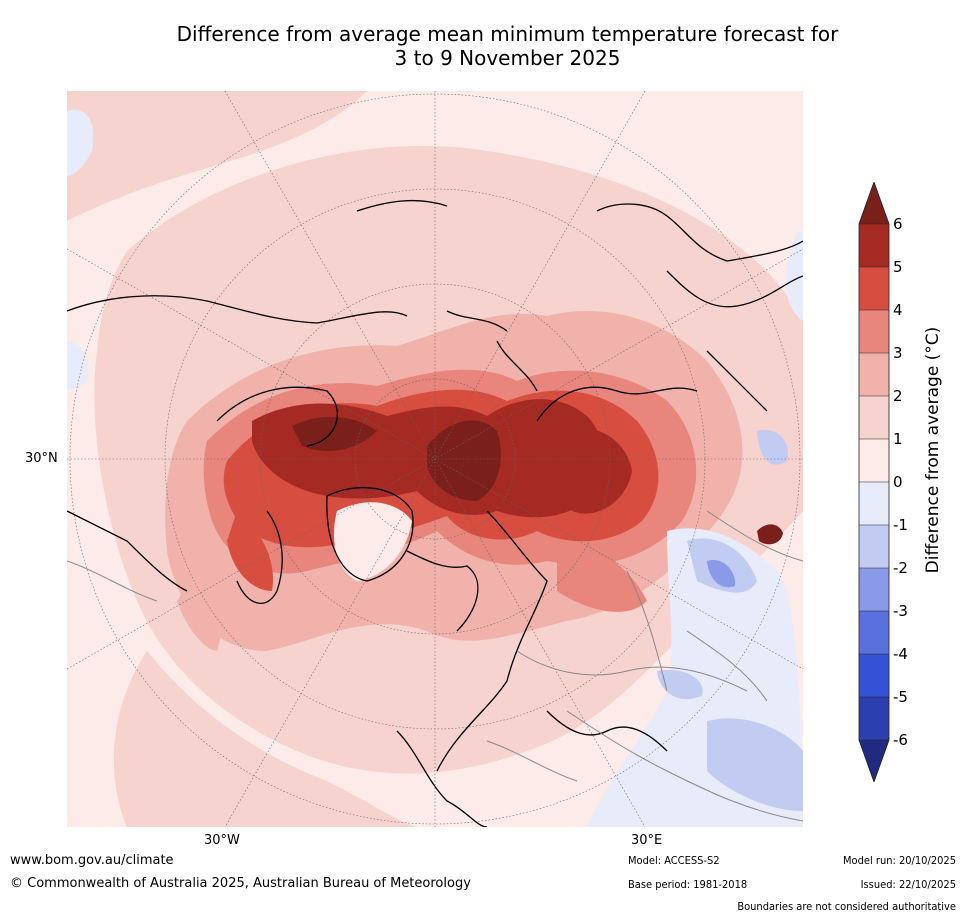  I want to click on colorbar-band-m6_m5, so click(874, 718).